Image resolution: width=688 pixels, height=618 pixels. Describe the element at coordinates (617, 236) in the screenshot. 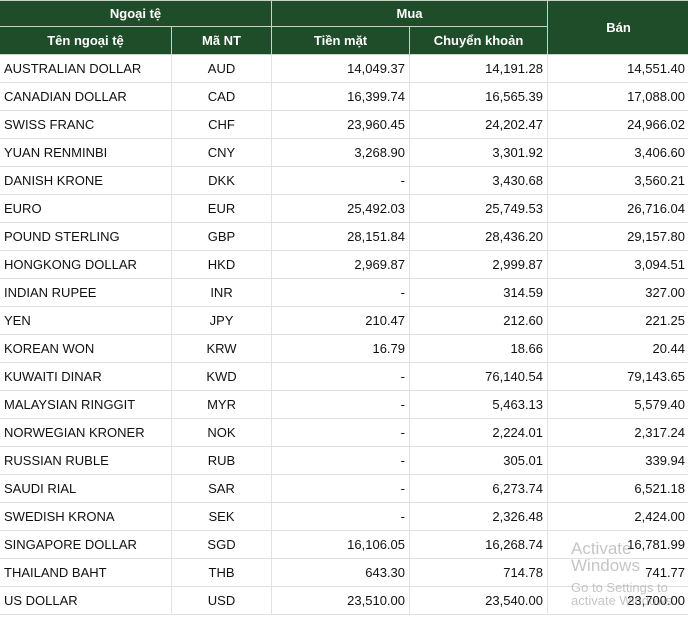

I see `sell-rate-cell: 29,157.80` at that location.